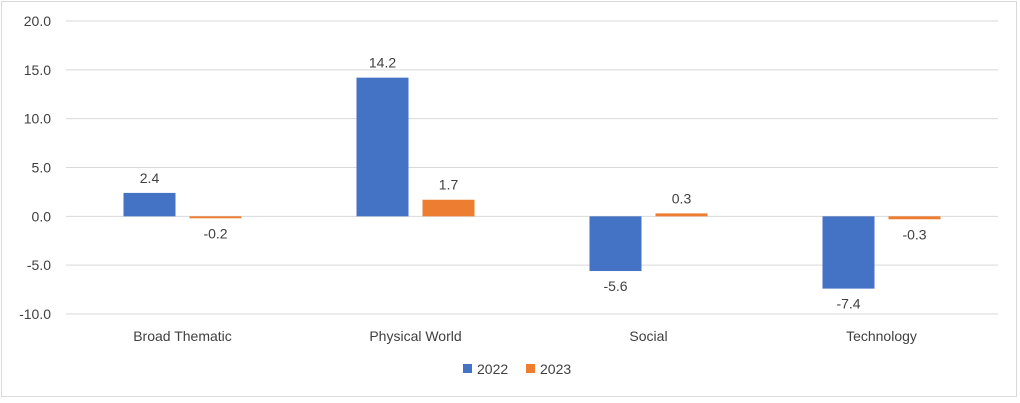  What do you see at coordinates (42, 168) in the screenshot?
I see `y-tick-label: 5.0` at bounding box center [42, 168].